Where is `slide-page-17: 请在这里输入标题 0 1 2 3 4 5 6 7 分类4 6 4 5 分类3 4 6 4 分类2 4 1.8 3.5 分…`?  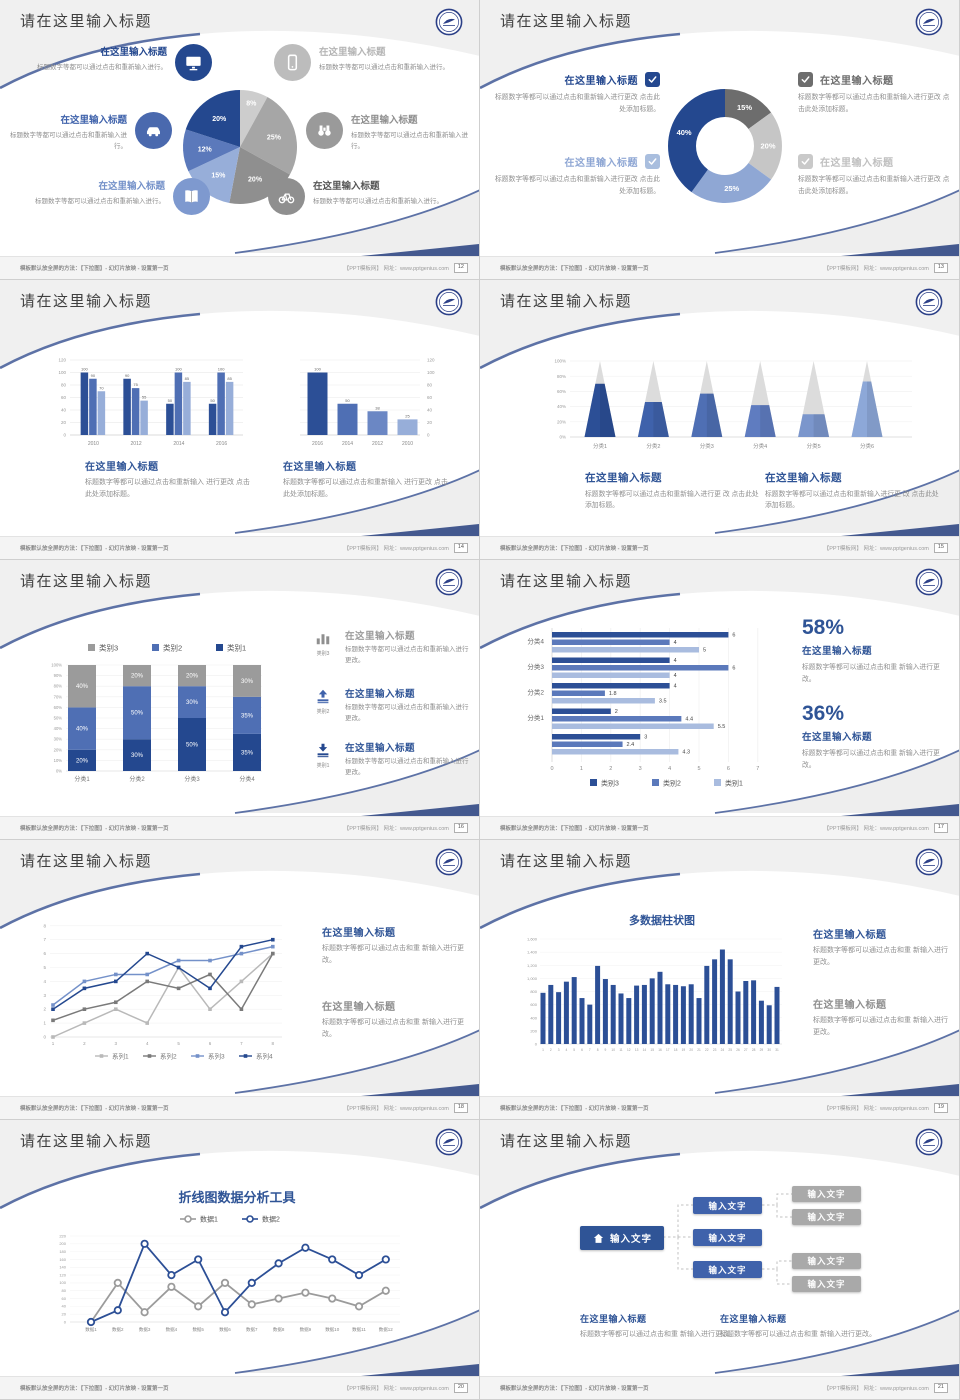 slide-page-17: 请在这里输入标题 0 1 2 3 4 5 6 7 分类4 6 4 5 分类3 4 6 4 分类2 4 1.8 3.5 分… is located at coordinates (720, 700).